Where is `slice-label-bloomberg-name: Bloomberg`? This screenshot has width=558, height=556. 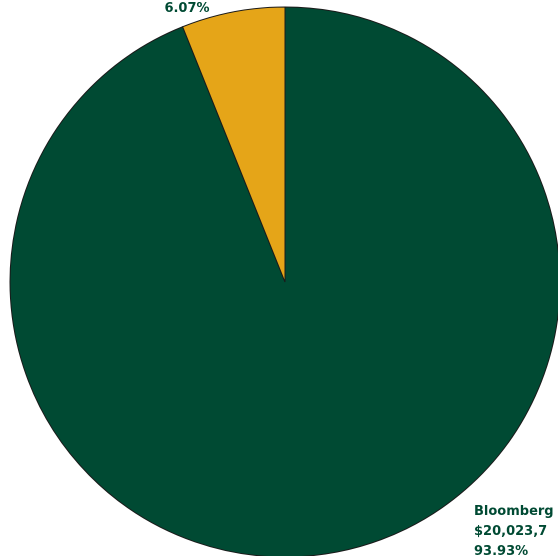
slice-label-bloomberg-name: Bloomberg is located at coordinates (514, 511).